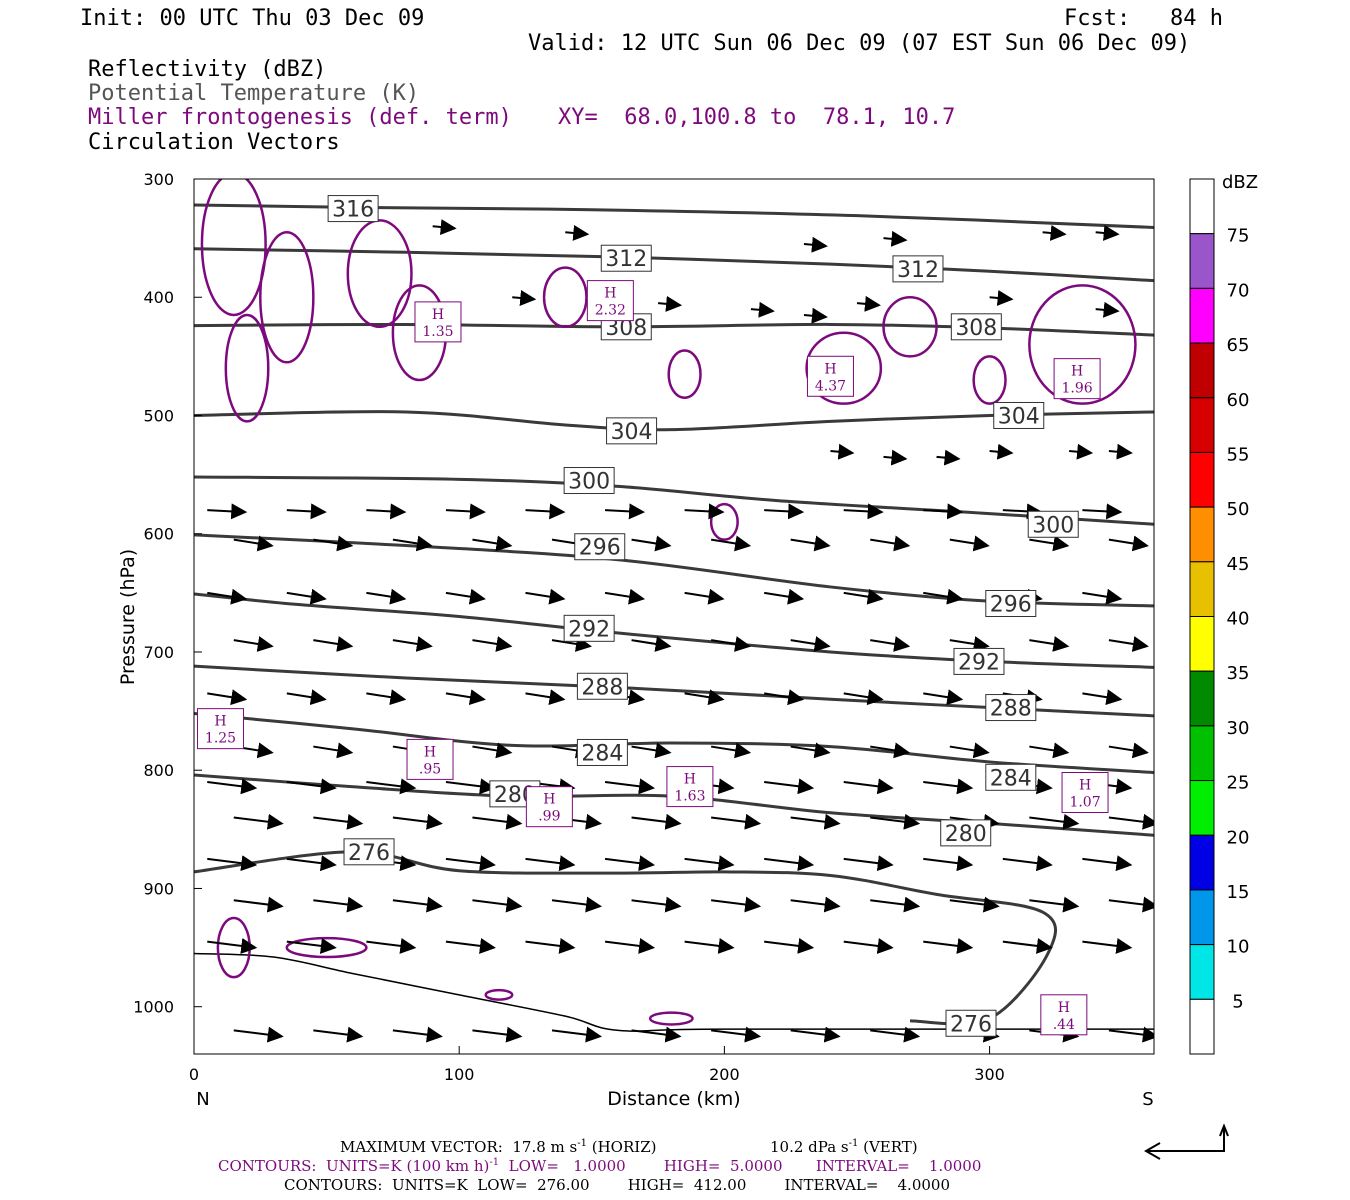 Image resolution: width=1350 pixels, height=1200 pixels. What do you see at coordinates (1053, 525) in the screenshot?
I see `theta-edge-label-3: 300` at bounding box center [1053, 525].